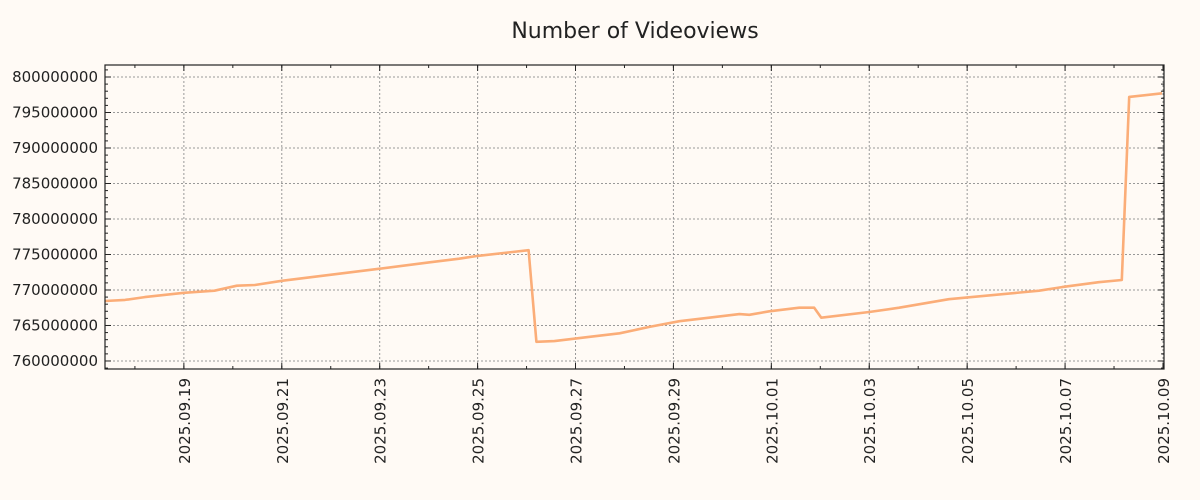  What do you see at coordinates (479, 421) in the screenshot?
I see `x-tick-label: 2025.09.25` at bounding box center [479, 421].